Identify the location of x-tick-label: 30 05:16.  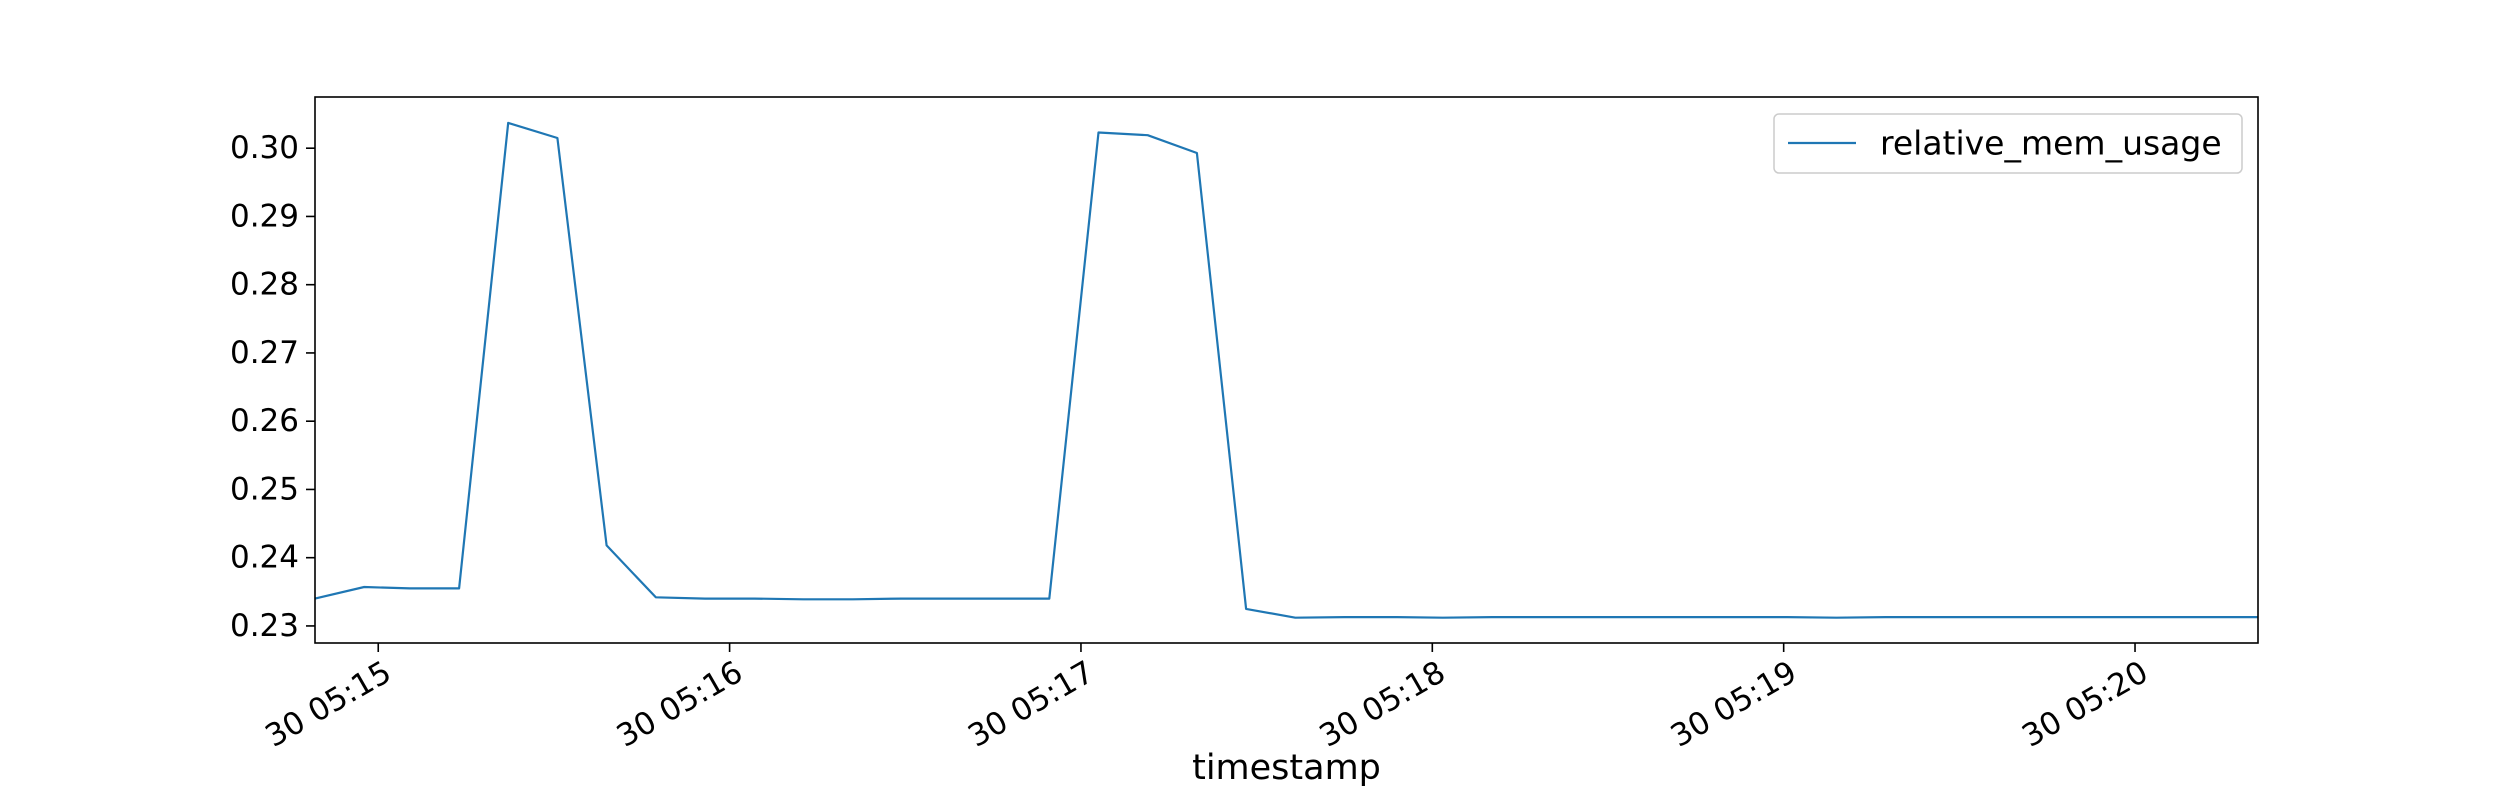
(680, 704).